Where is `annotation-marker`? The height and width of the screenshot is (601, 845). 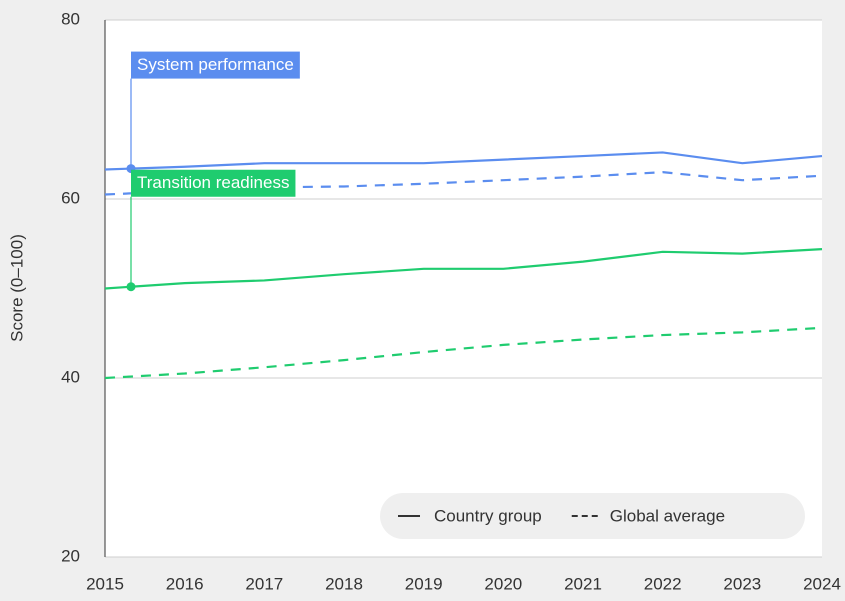 annotation-marker is located at coordinates (131, 287).